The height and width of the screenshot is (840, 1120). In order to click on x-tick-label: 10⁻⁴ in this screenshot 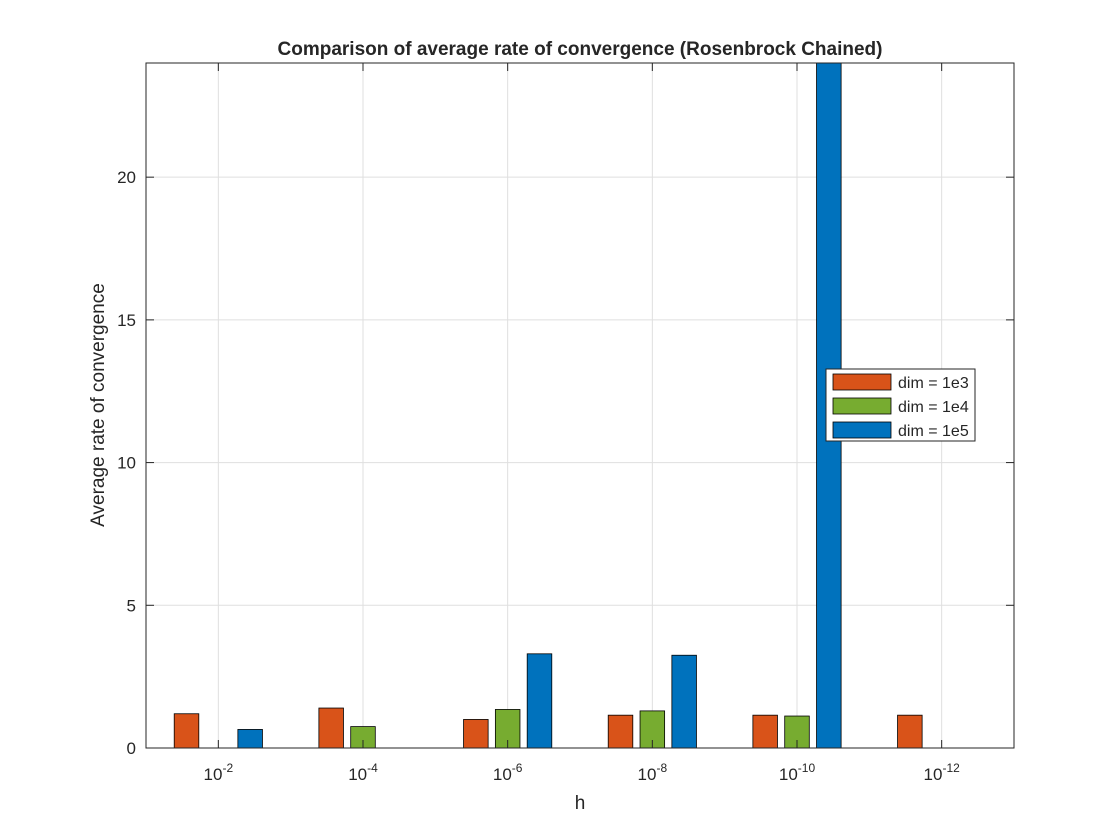, I will do `click(363, 772)`.